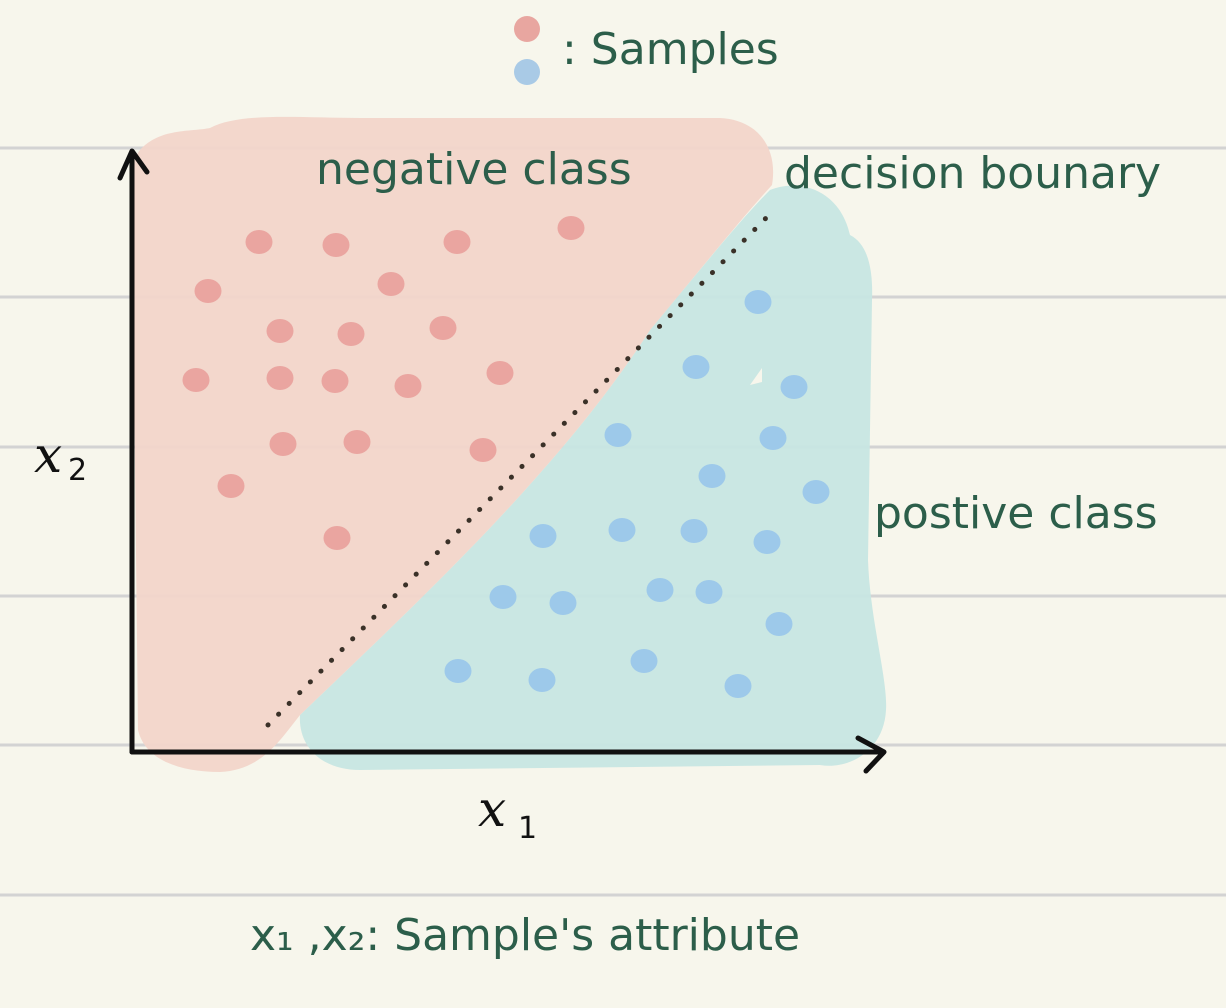 The width and height of the screenshot is (1226, 1008). I want to click on negative-class-label: negative class, so click(474, 169).